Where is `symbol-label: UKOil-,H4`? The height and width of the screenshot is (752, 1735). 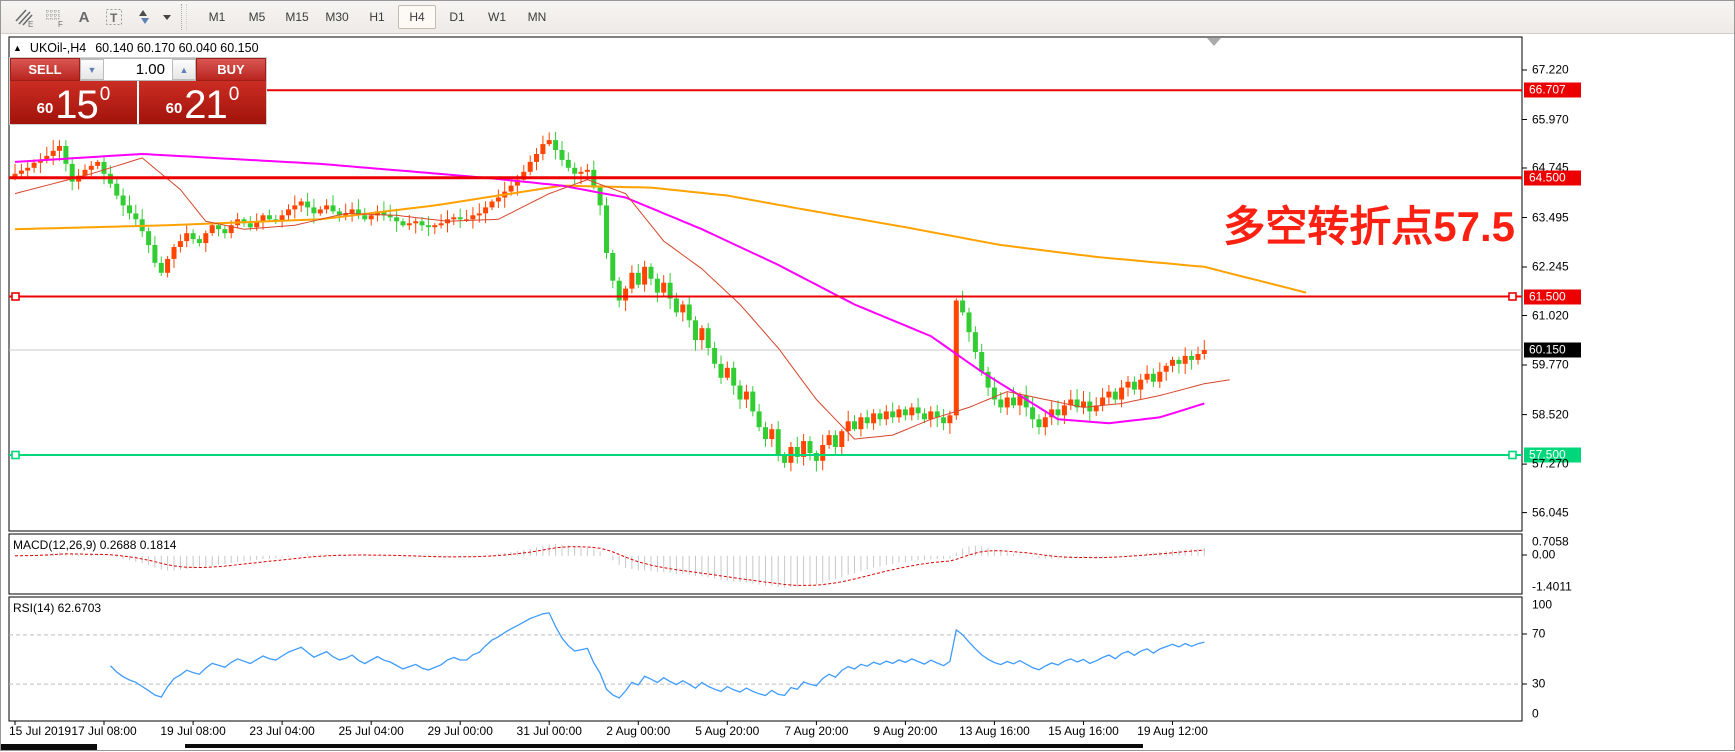
symbol-label: UKOil-,H4 is located at coordinates (58, 48).